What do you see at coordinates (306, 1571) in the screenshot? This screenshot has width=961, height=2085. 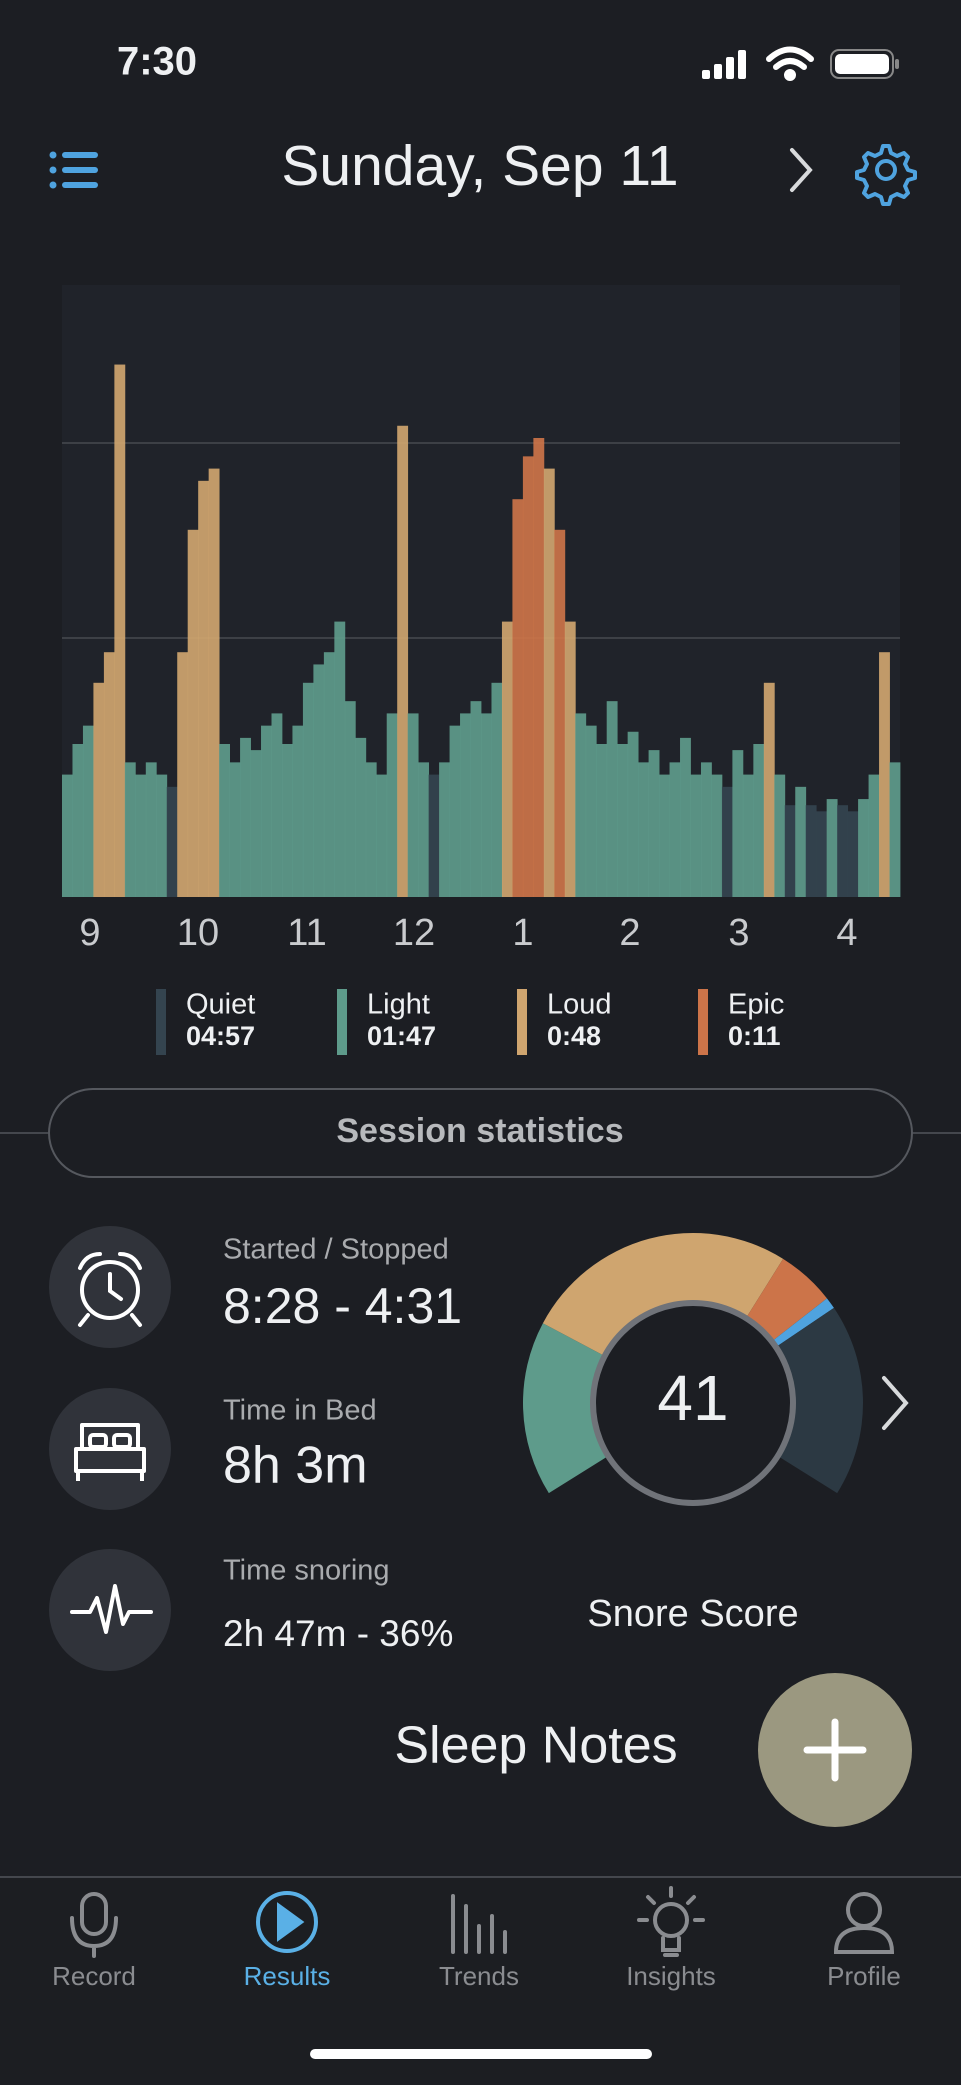 I see `stat-label: Time snoring` at bounding box center [306, 1571].